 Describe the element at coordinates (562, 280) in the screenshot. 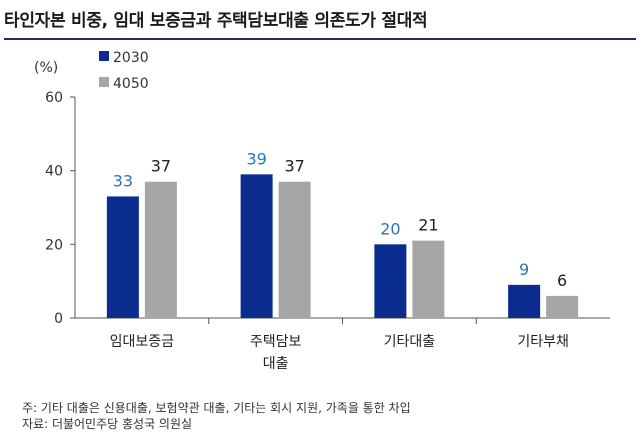

I see `data-label-4050-4: 6` at that location.